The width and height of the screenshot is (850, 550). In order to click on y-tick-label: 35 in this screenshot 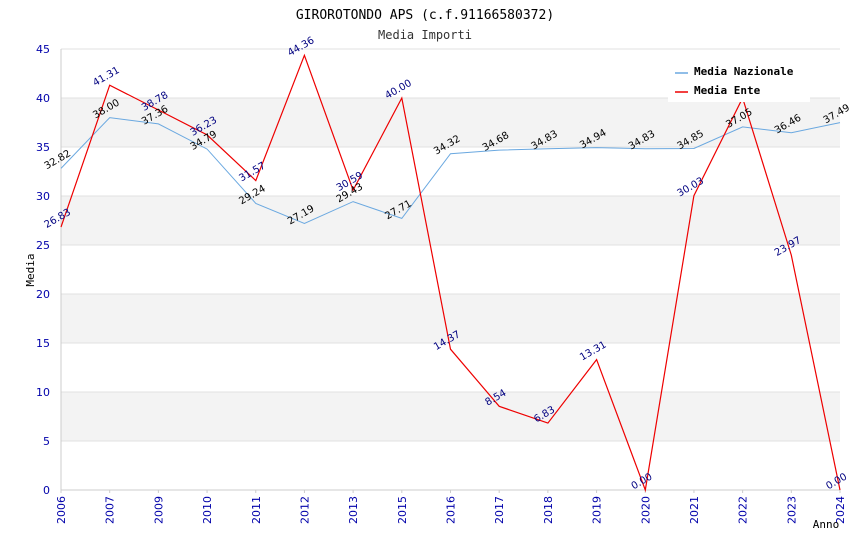, I will do `click(43, 147)`.